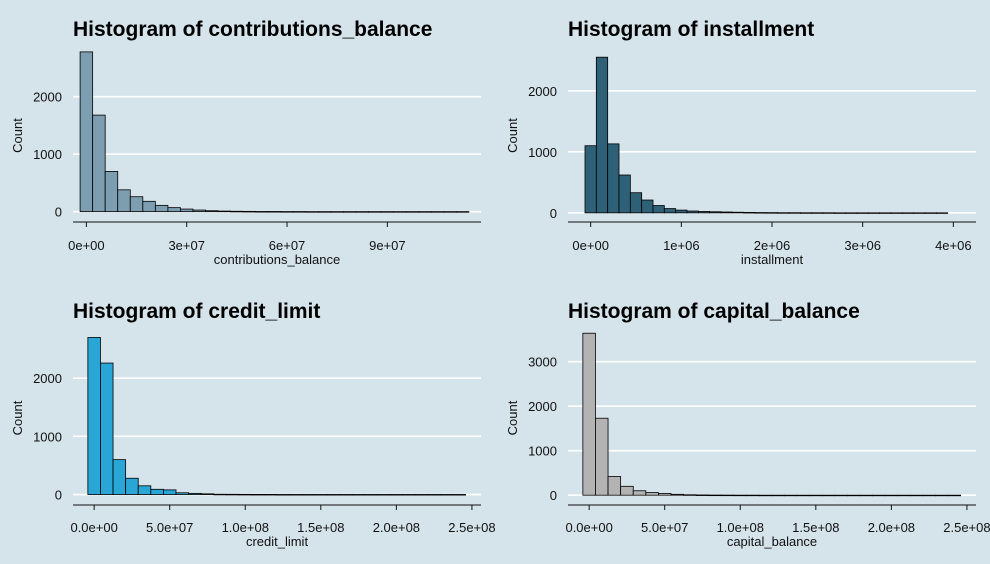  I want to click on y-tick-label: 2000, so click(542, 406).